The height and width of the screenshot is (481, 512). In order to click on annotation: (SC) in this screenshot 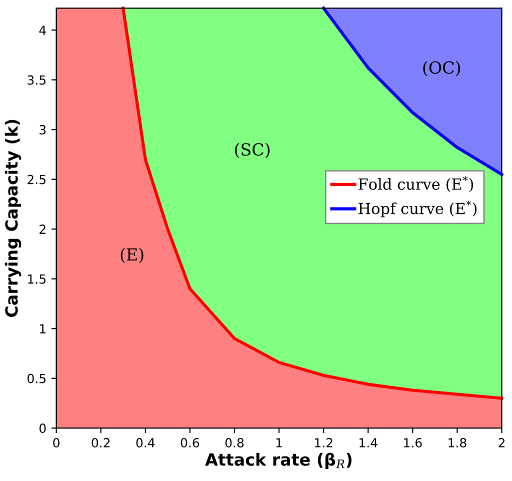, I will do `click(252, 150)`.